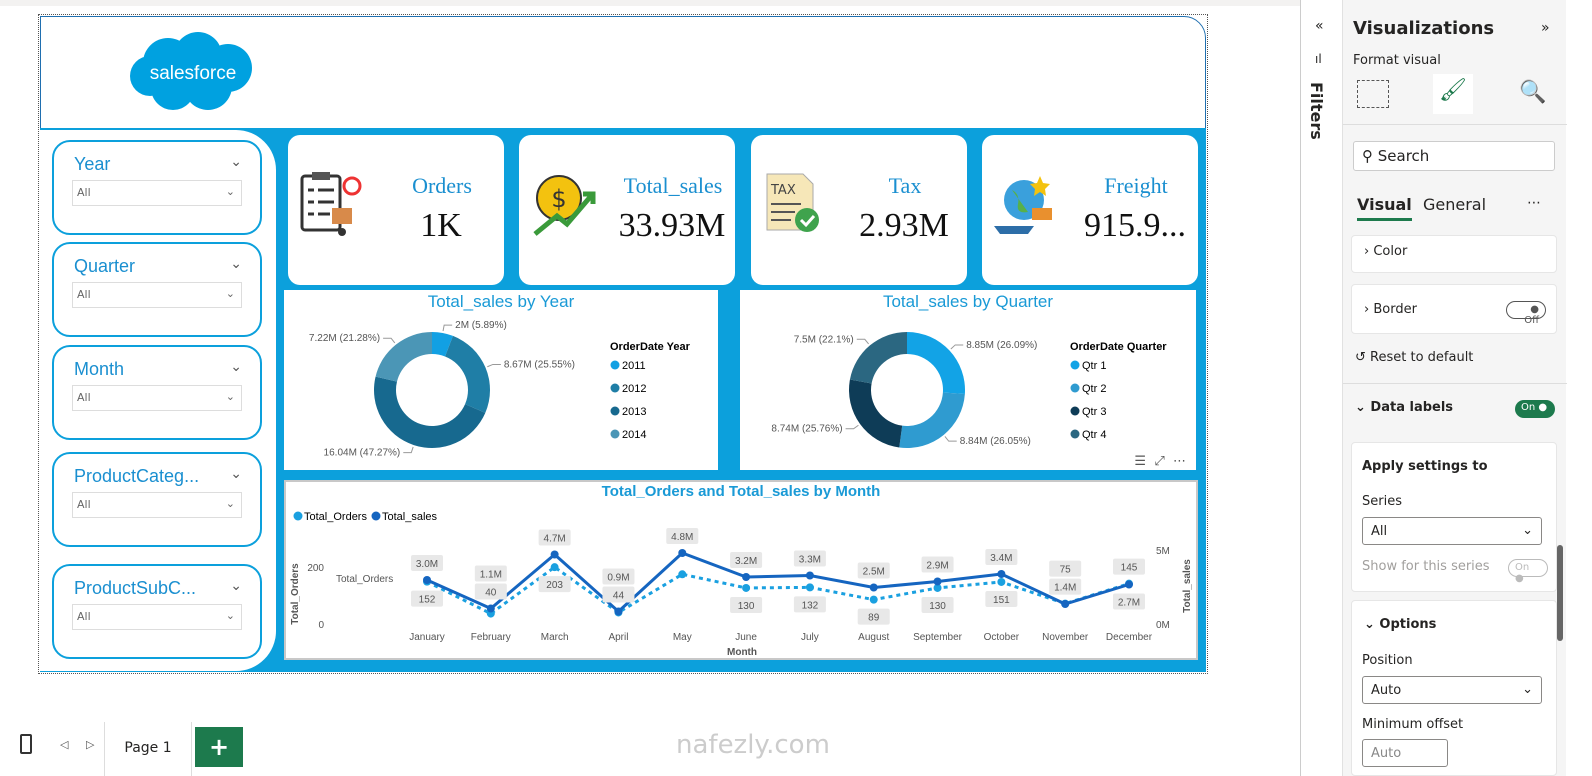  I want to click on format-visual-icon: 🖌, so click(1453, 94).